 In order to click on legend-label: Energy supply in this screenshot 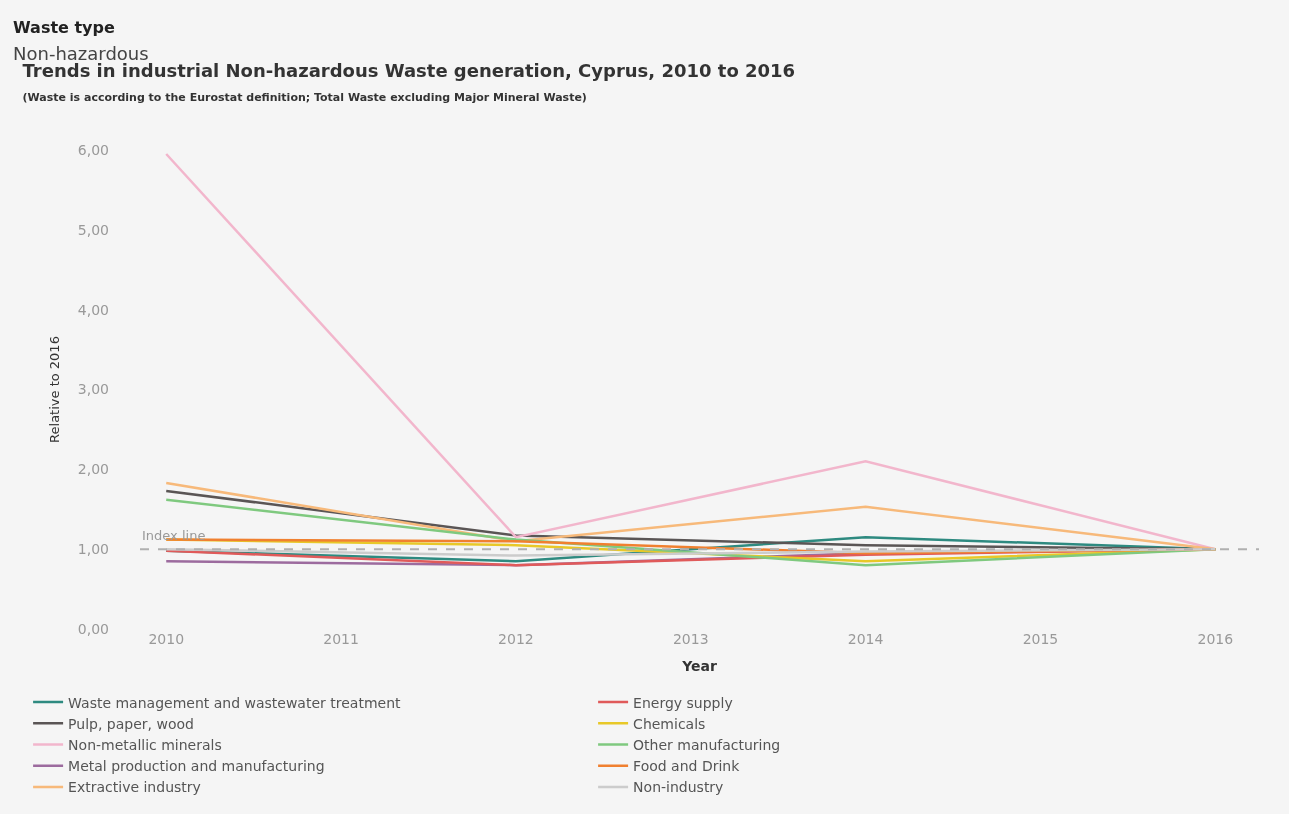, I will do `click(683, 702)`.